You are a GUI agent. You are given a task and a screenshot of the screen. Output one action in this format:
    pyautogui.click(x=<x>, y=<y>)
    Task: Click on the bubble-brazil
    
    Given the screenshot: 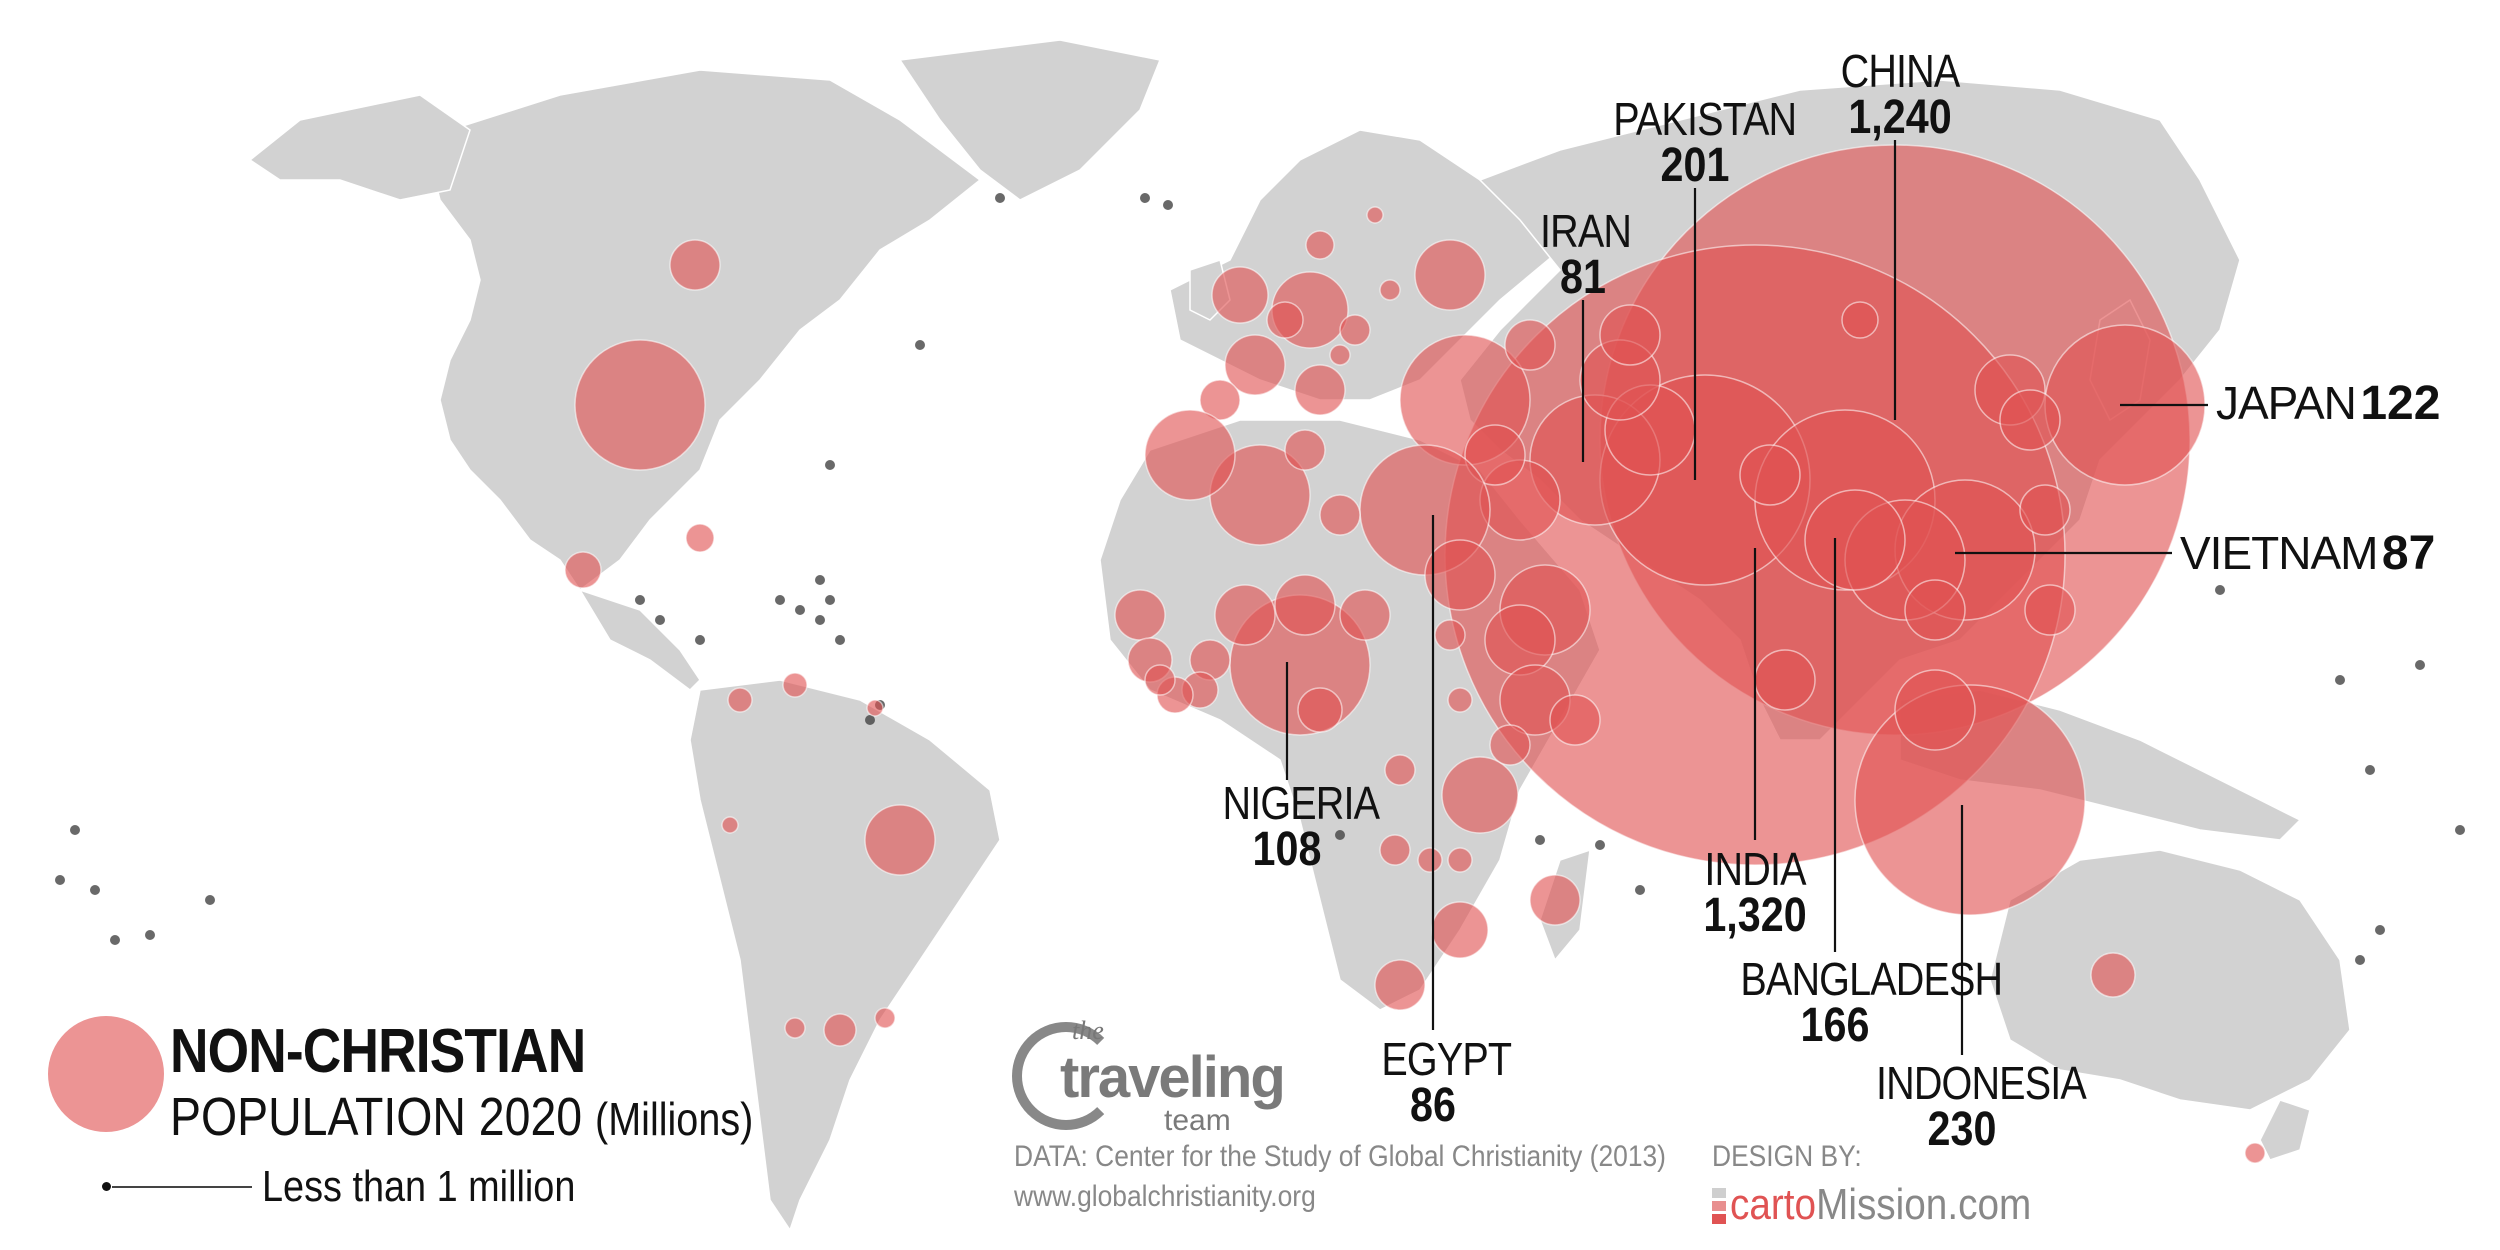 What is the action you would take?
    pyautogui.click(x=900, y=840)
    